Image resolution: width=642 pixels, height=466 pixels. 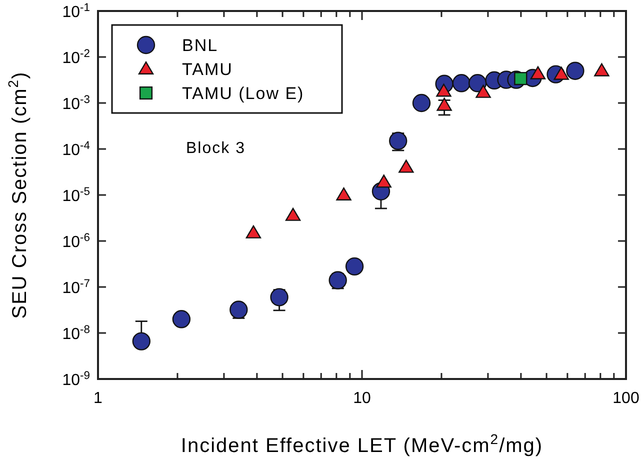 I want to click on legend-label: BNL, so click(x=200, y=45).